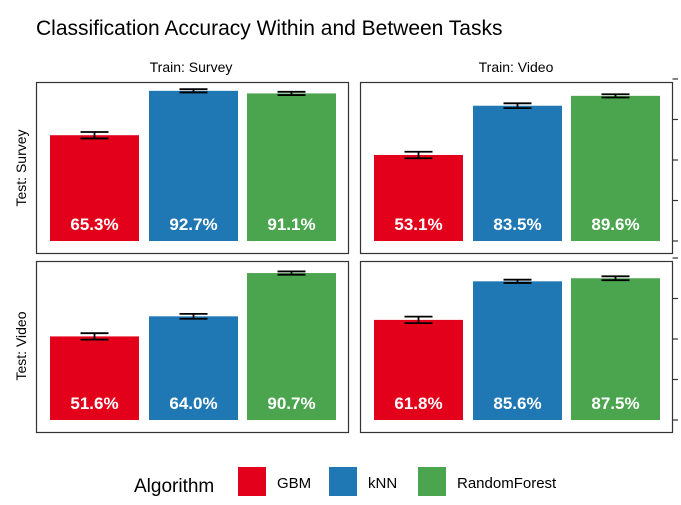  What do you see at coordinates (363, 481) in the screenshot?
I see `legend-item-knn: kNN` at bounding box center [363, 481].